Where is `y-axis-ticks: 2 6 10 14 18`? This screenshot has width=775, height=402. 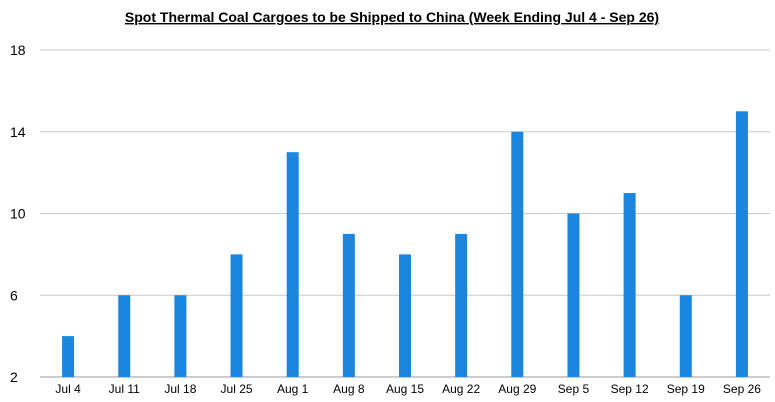
y-axis-ticks: 2 6 10 14 18 is located at coordinates (18, 213).